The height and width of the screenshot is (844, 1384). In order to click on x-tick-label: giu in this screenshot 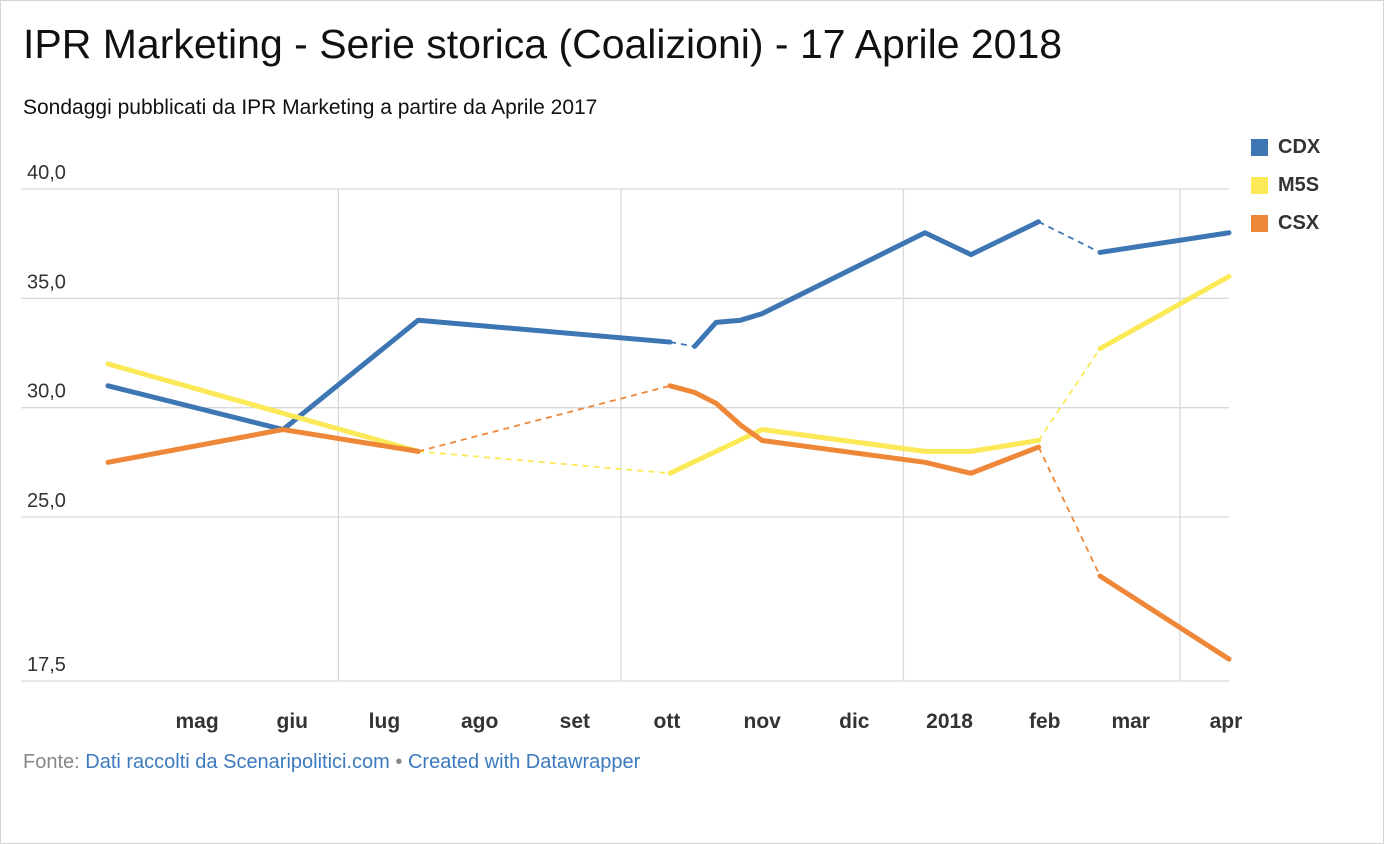, I will do `click(293, 721)`.